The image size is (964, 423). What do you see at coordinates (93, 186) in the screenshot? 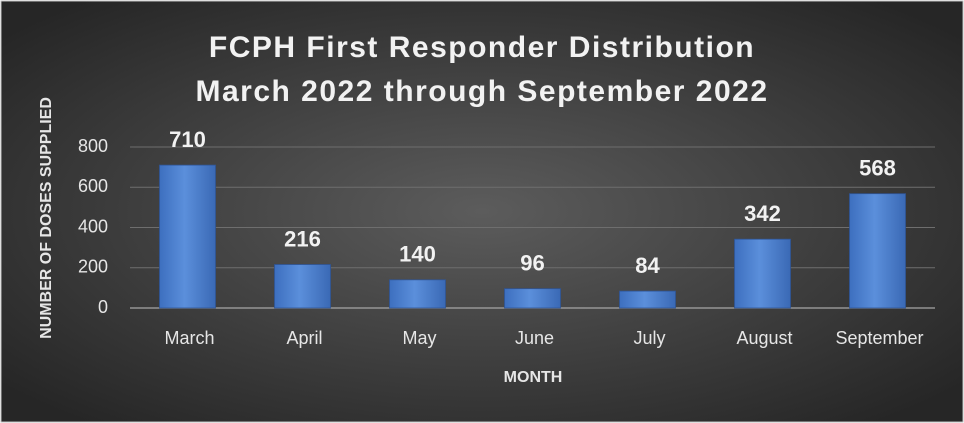
I see `y-tick-label: 600` at bounding box center [93, 186].